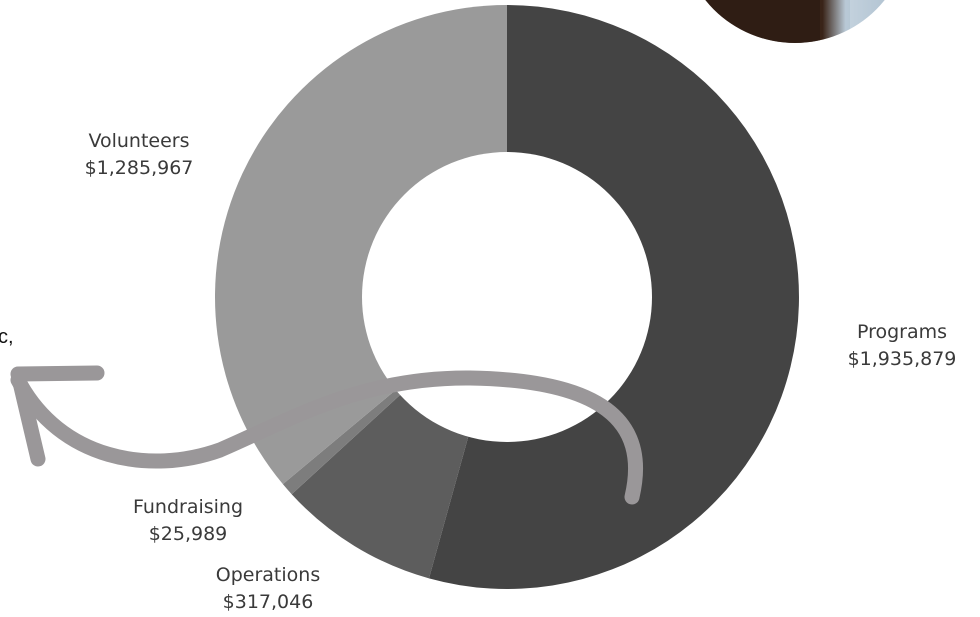 The image size is (980, 617). What do you see at coordinates (139, 168) in the screenshot?
I see `label-value: $1,285,967` at bounding box center [139, 168].